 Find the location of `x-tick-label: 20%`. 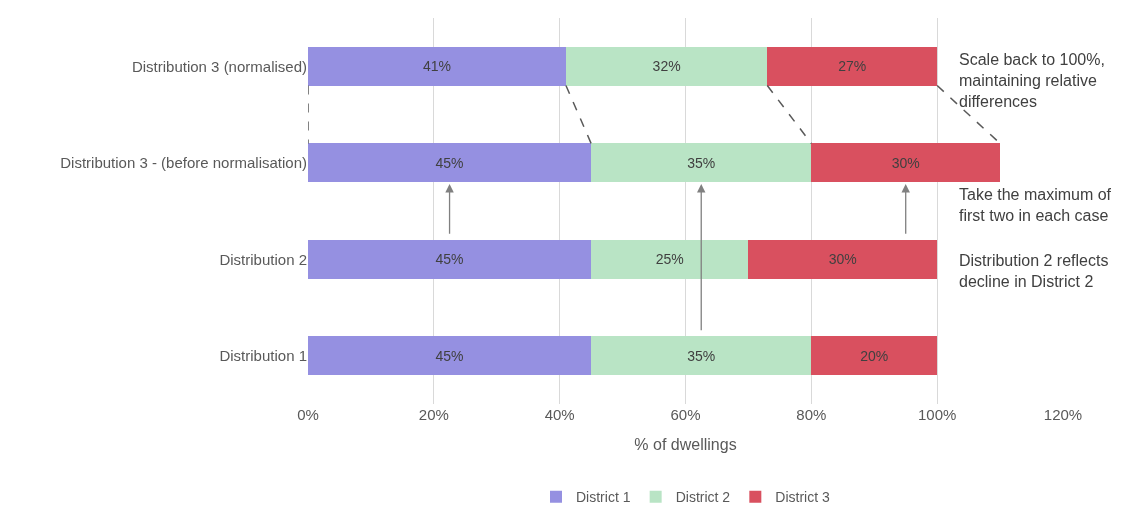

x-tick-label: 20% is located at coordinates (433, 414).